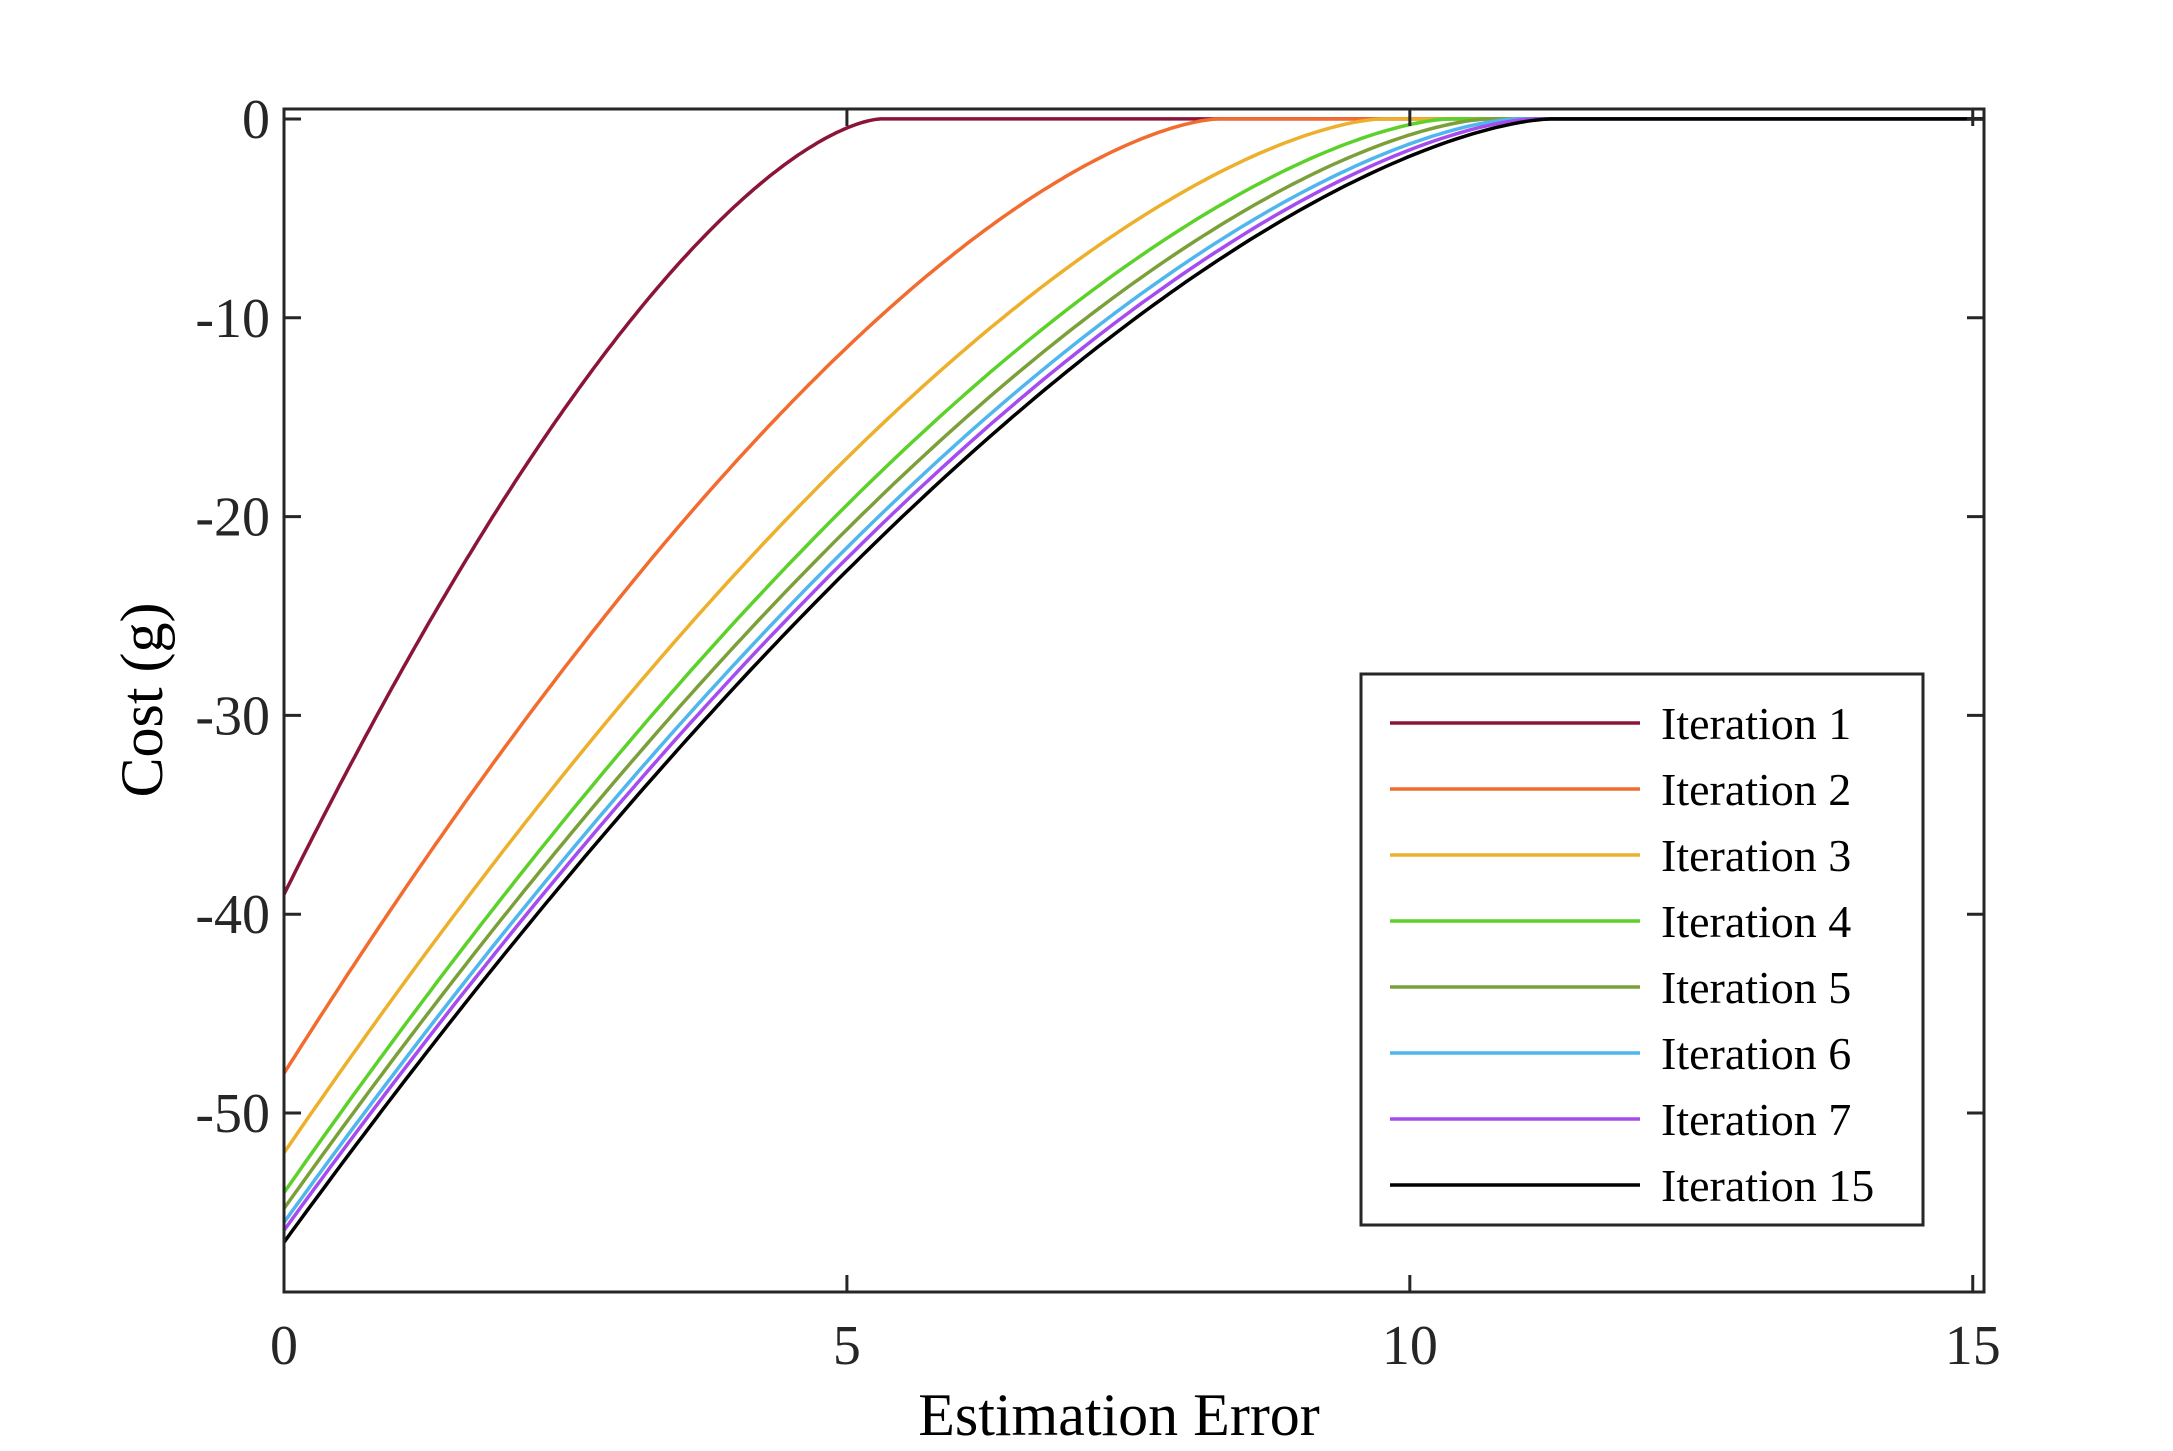  I want to click on legend-label: Iteration 15, so click(1767, 1185).